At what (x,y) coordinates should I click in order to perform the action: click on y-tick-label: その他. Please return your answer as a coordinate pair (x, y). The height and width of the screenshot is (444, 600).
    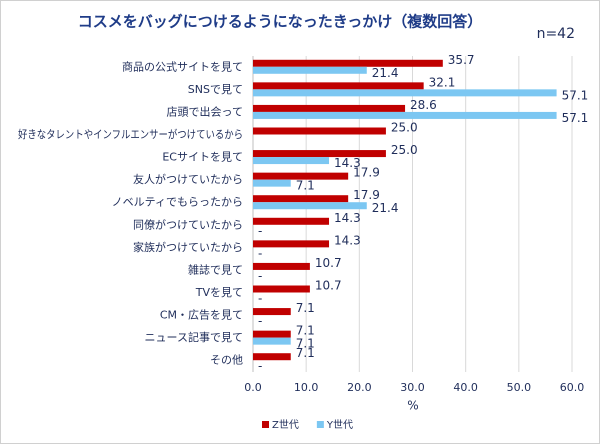
    Looking at the image, I should click on (226, 360).